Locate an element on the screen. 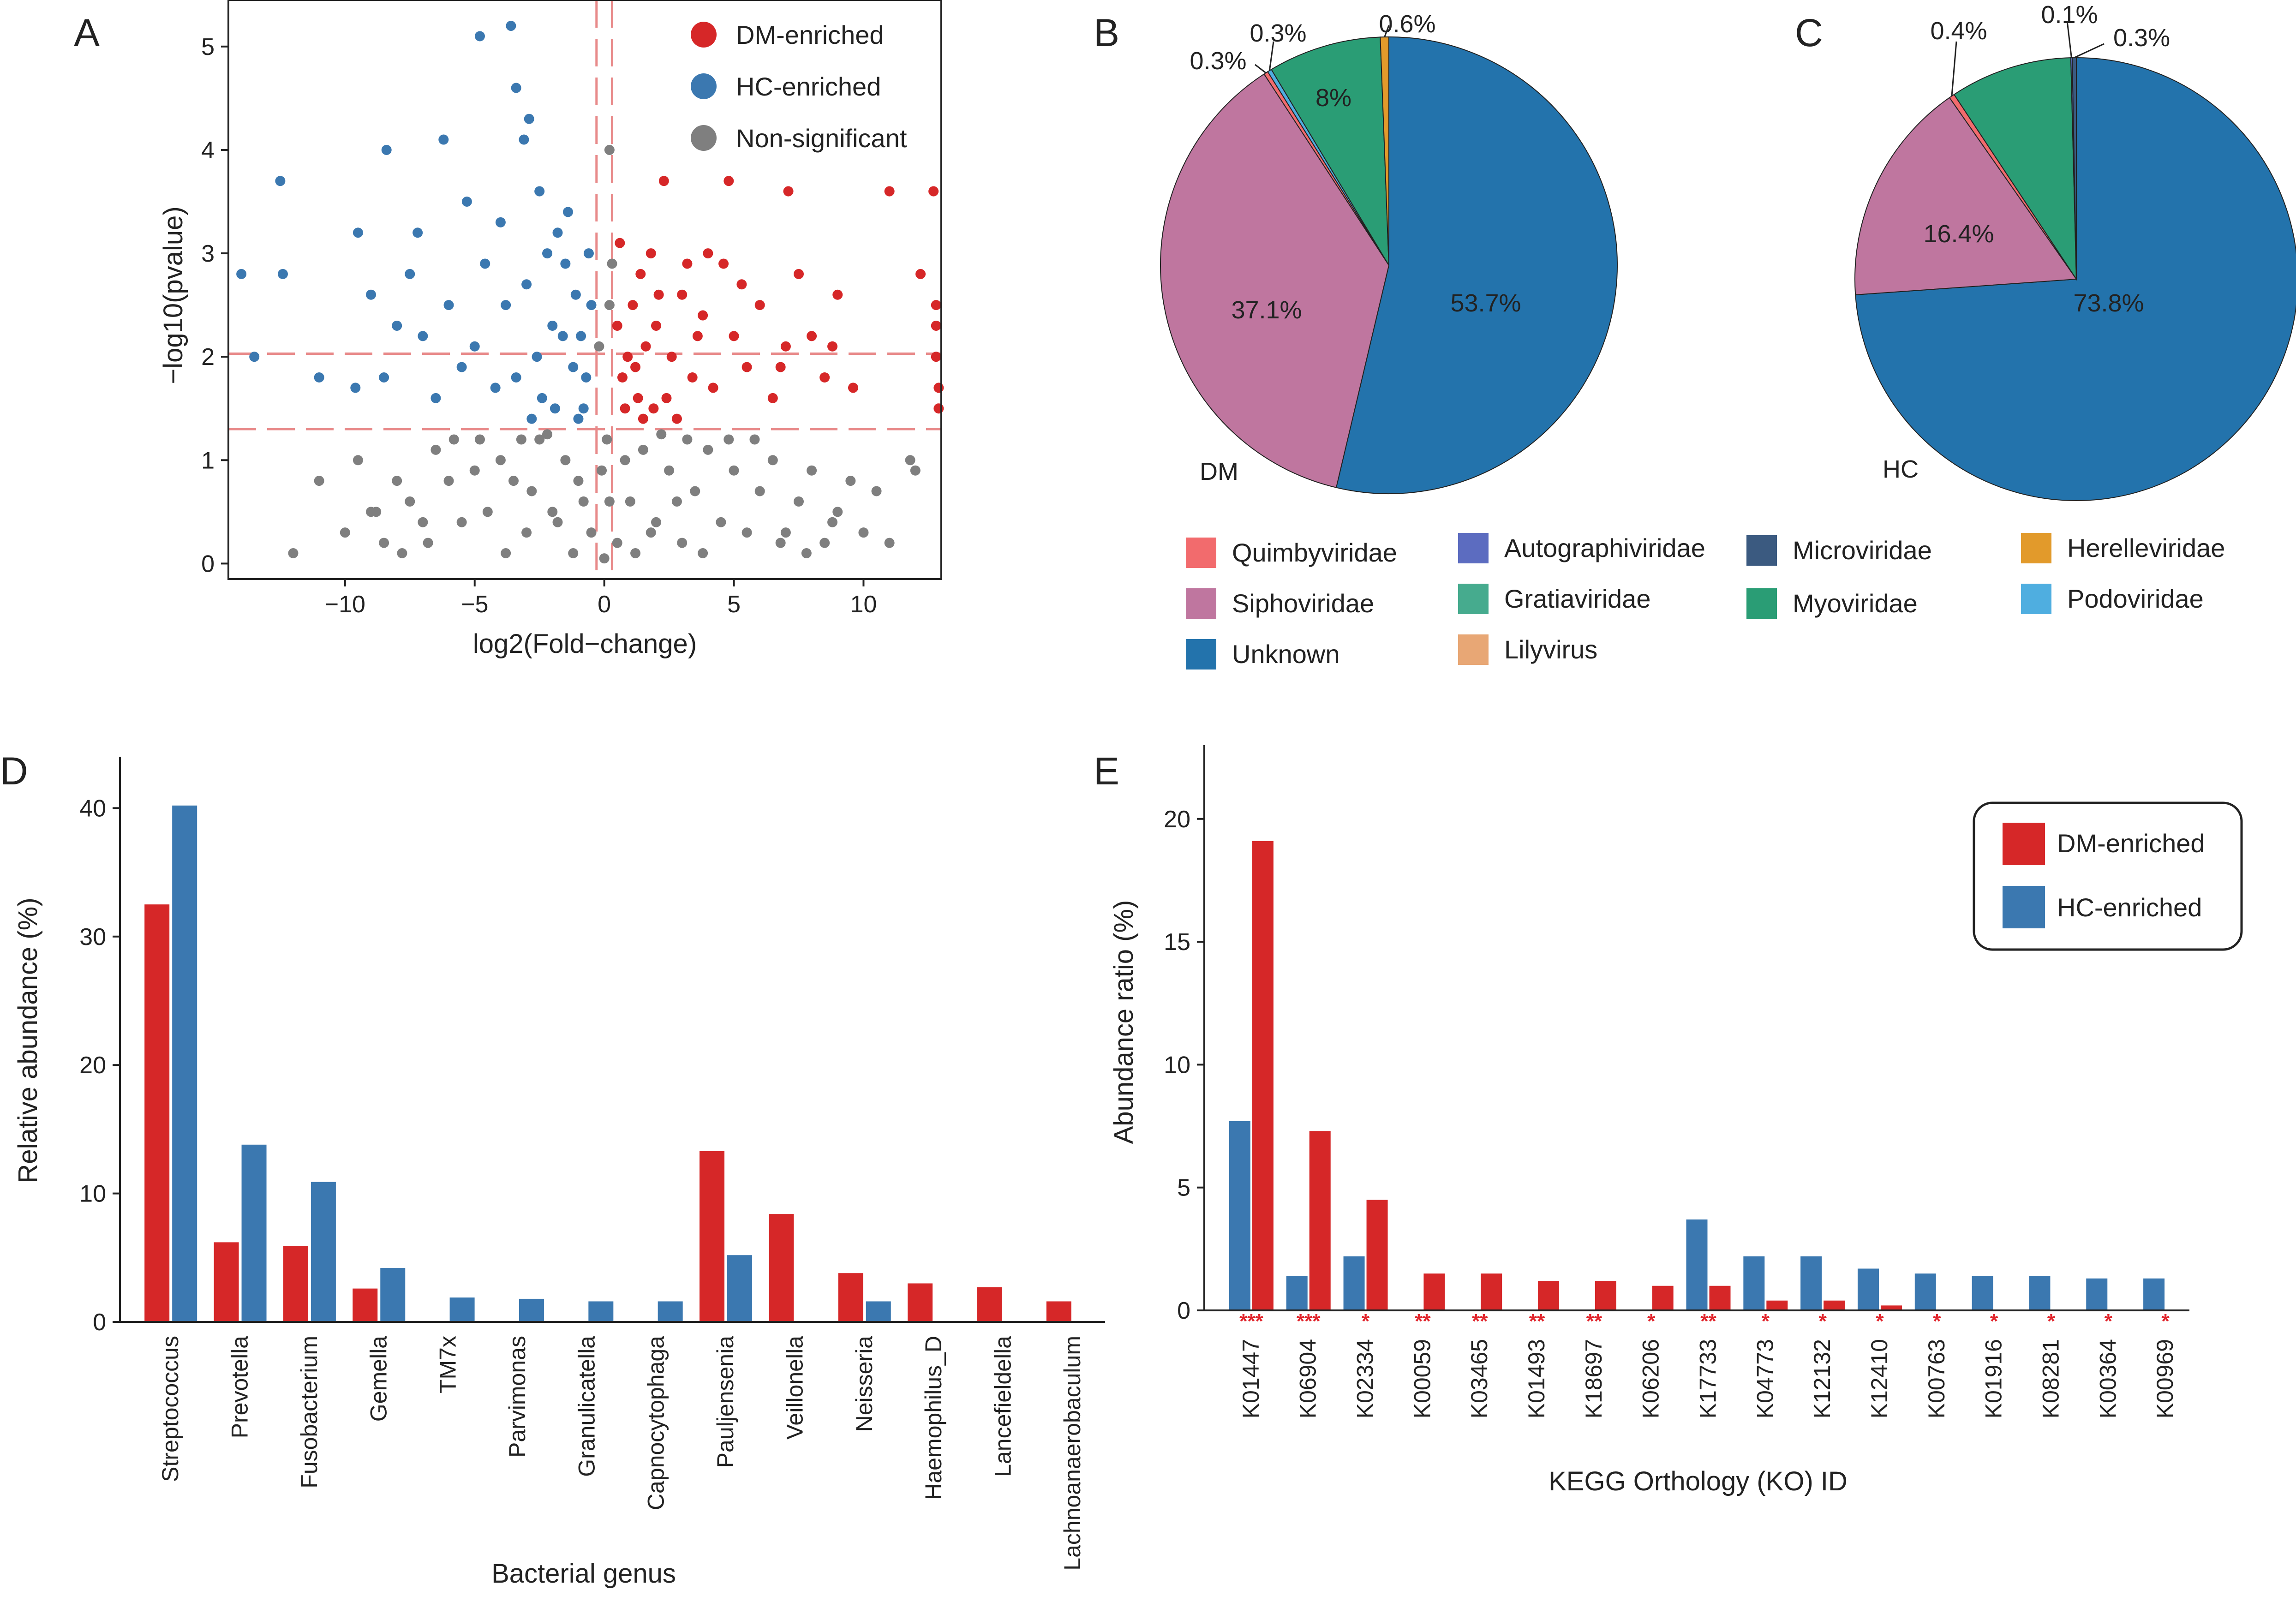 The height and width of the screenshot is (1620, 2296). pie-pct-label: 37.1% is located at coordinates (1266, 310).